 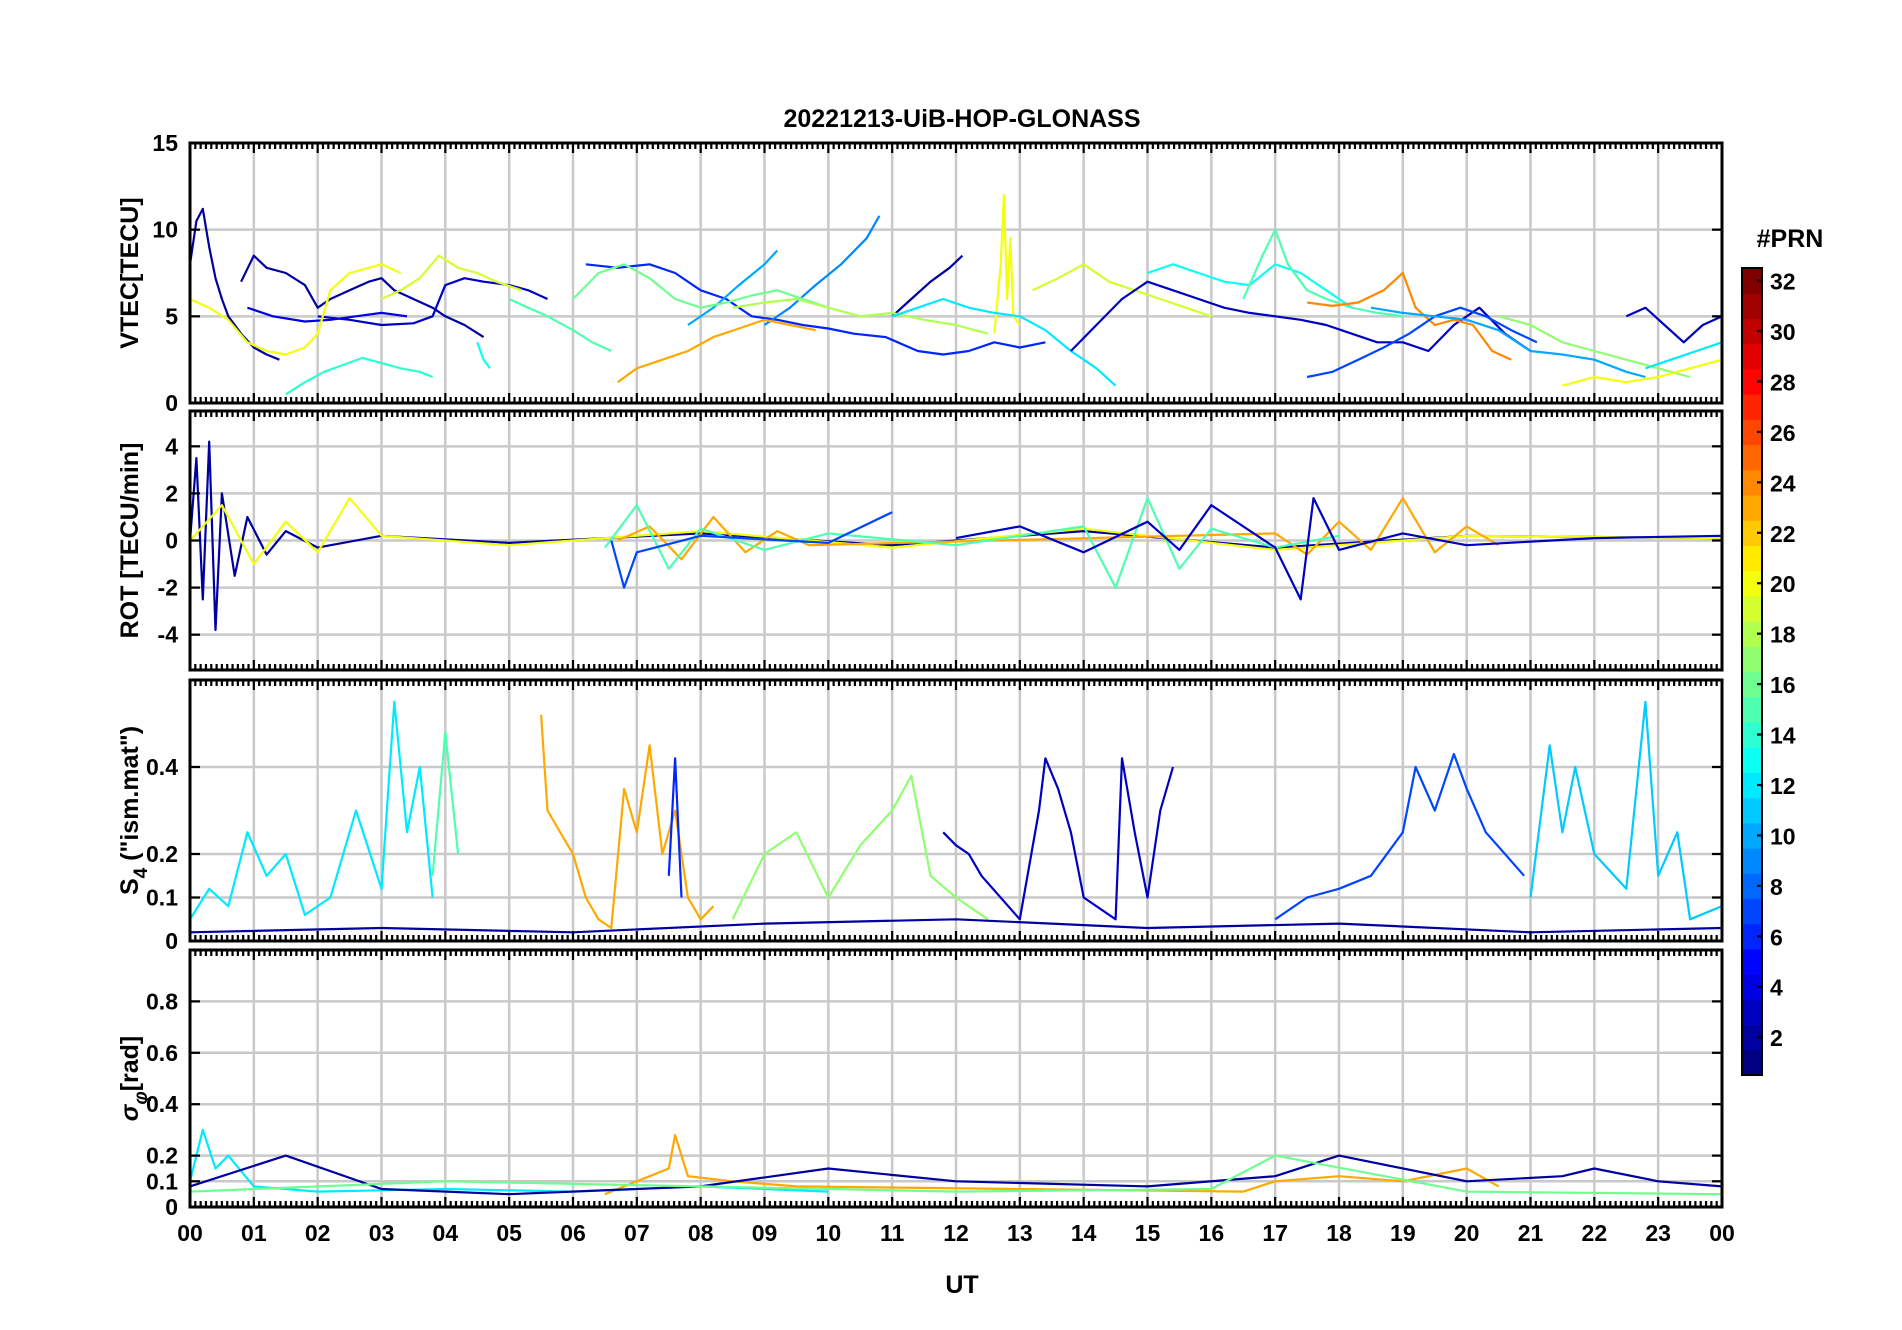 I want to click on colorbar-tick-label: 32, so click(x=1783, y=282).